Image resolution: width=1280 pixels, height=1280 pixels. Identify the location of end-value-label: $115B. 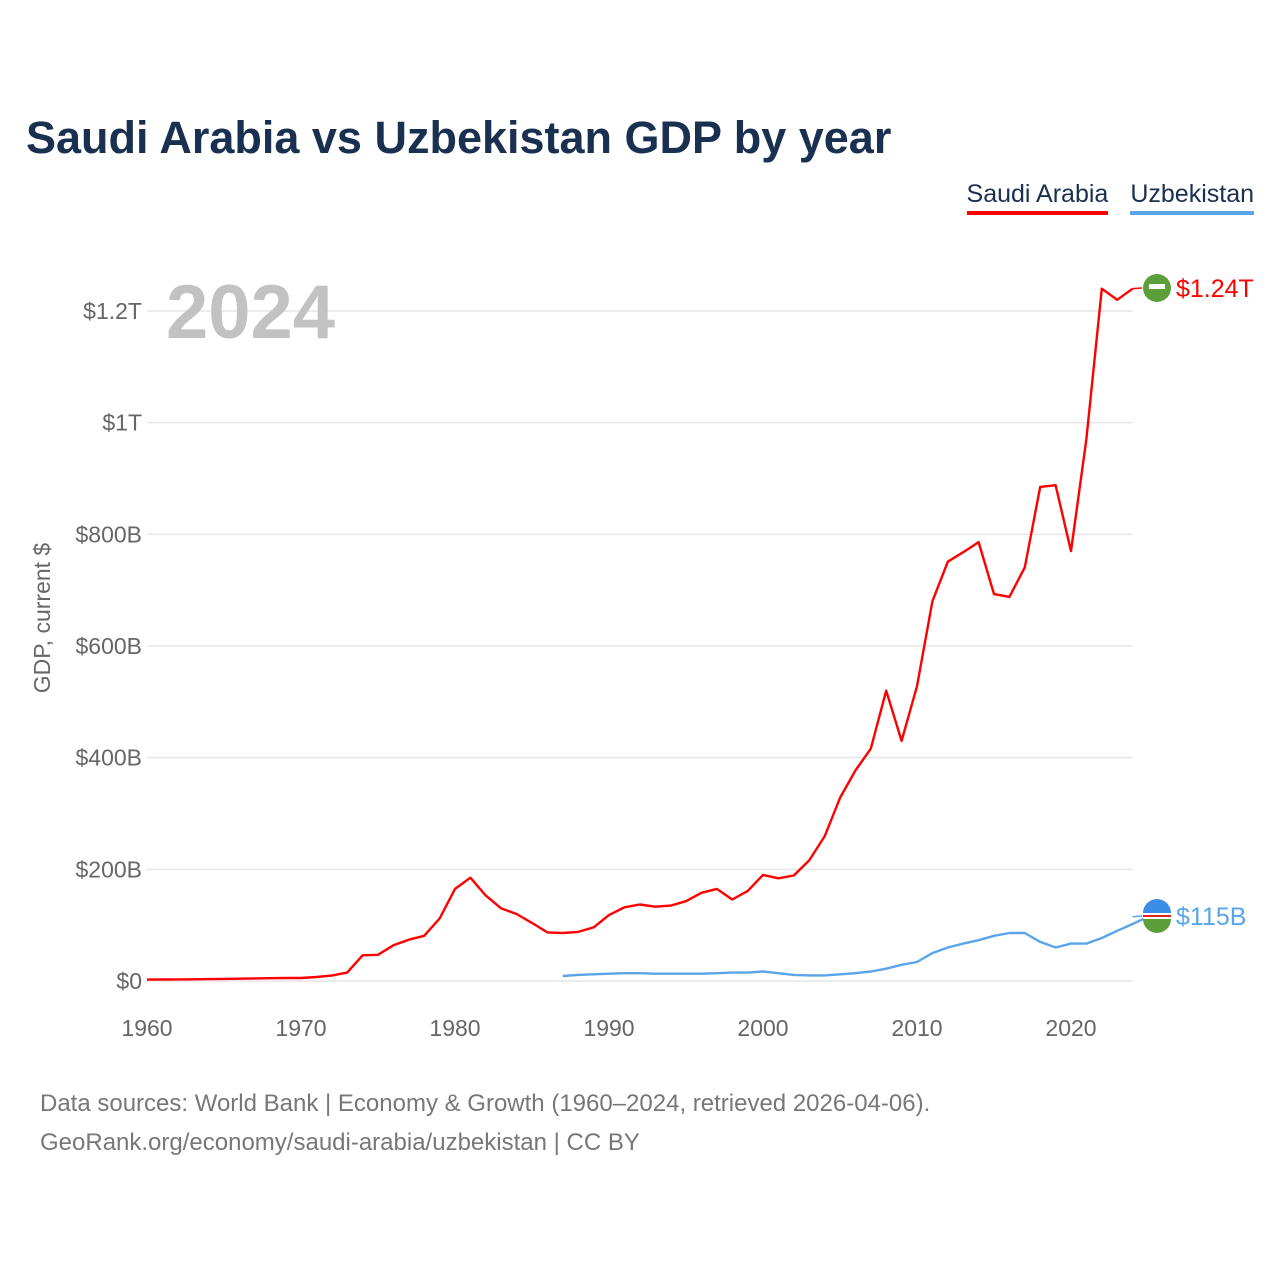
(1211, 917).